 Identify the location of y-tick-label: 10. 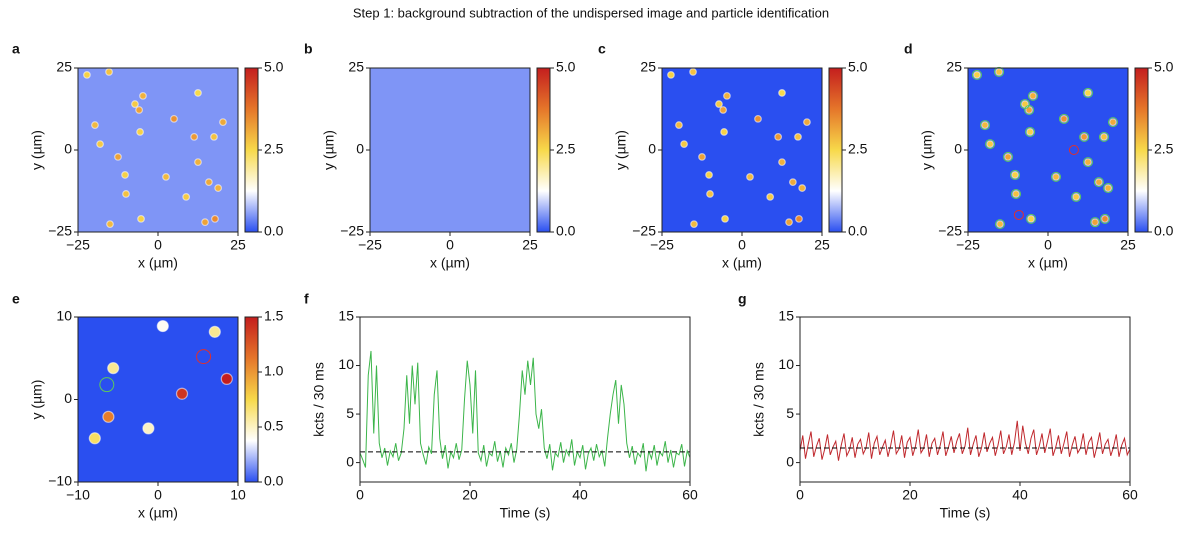
(786, 364).